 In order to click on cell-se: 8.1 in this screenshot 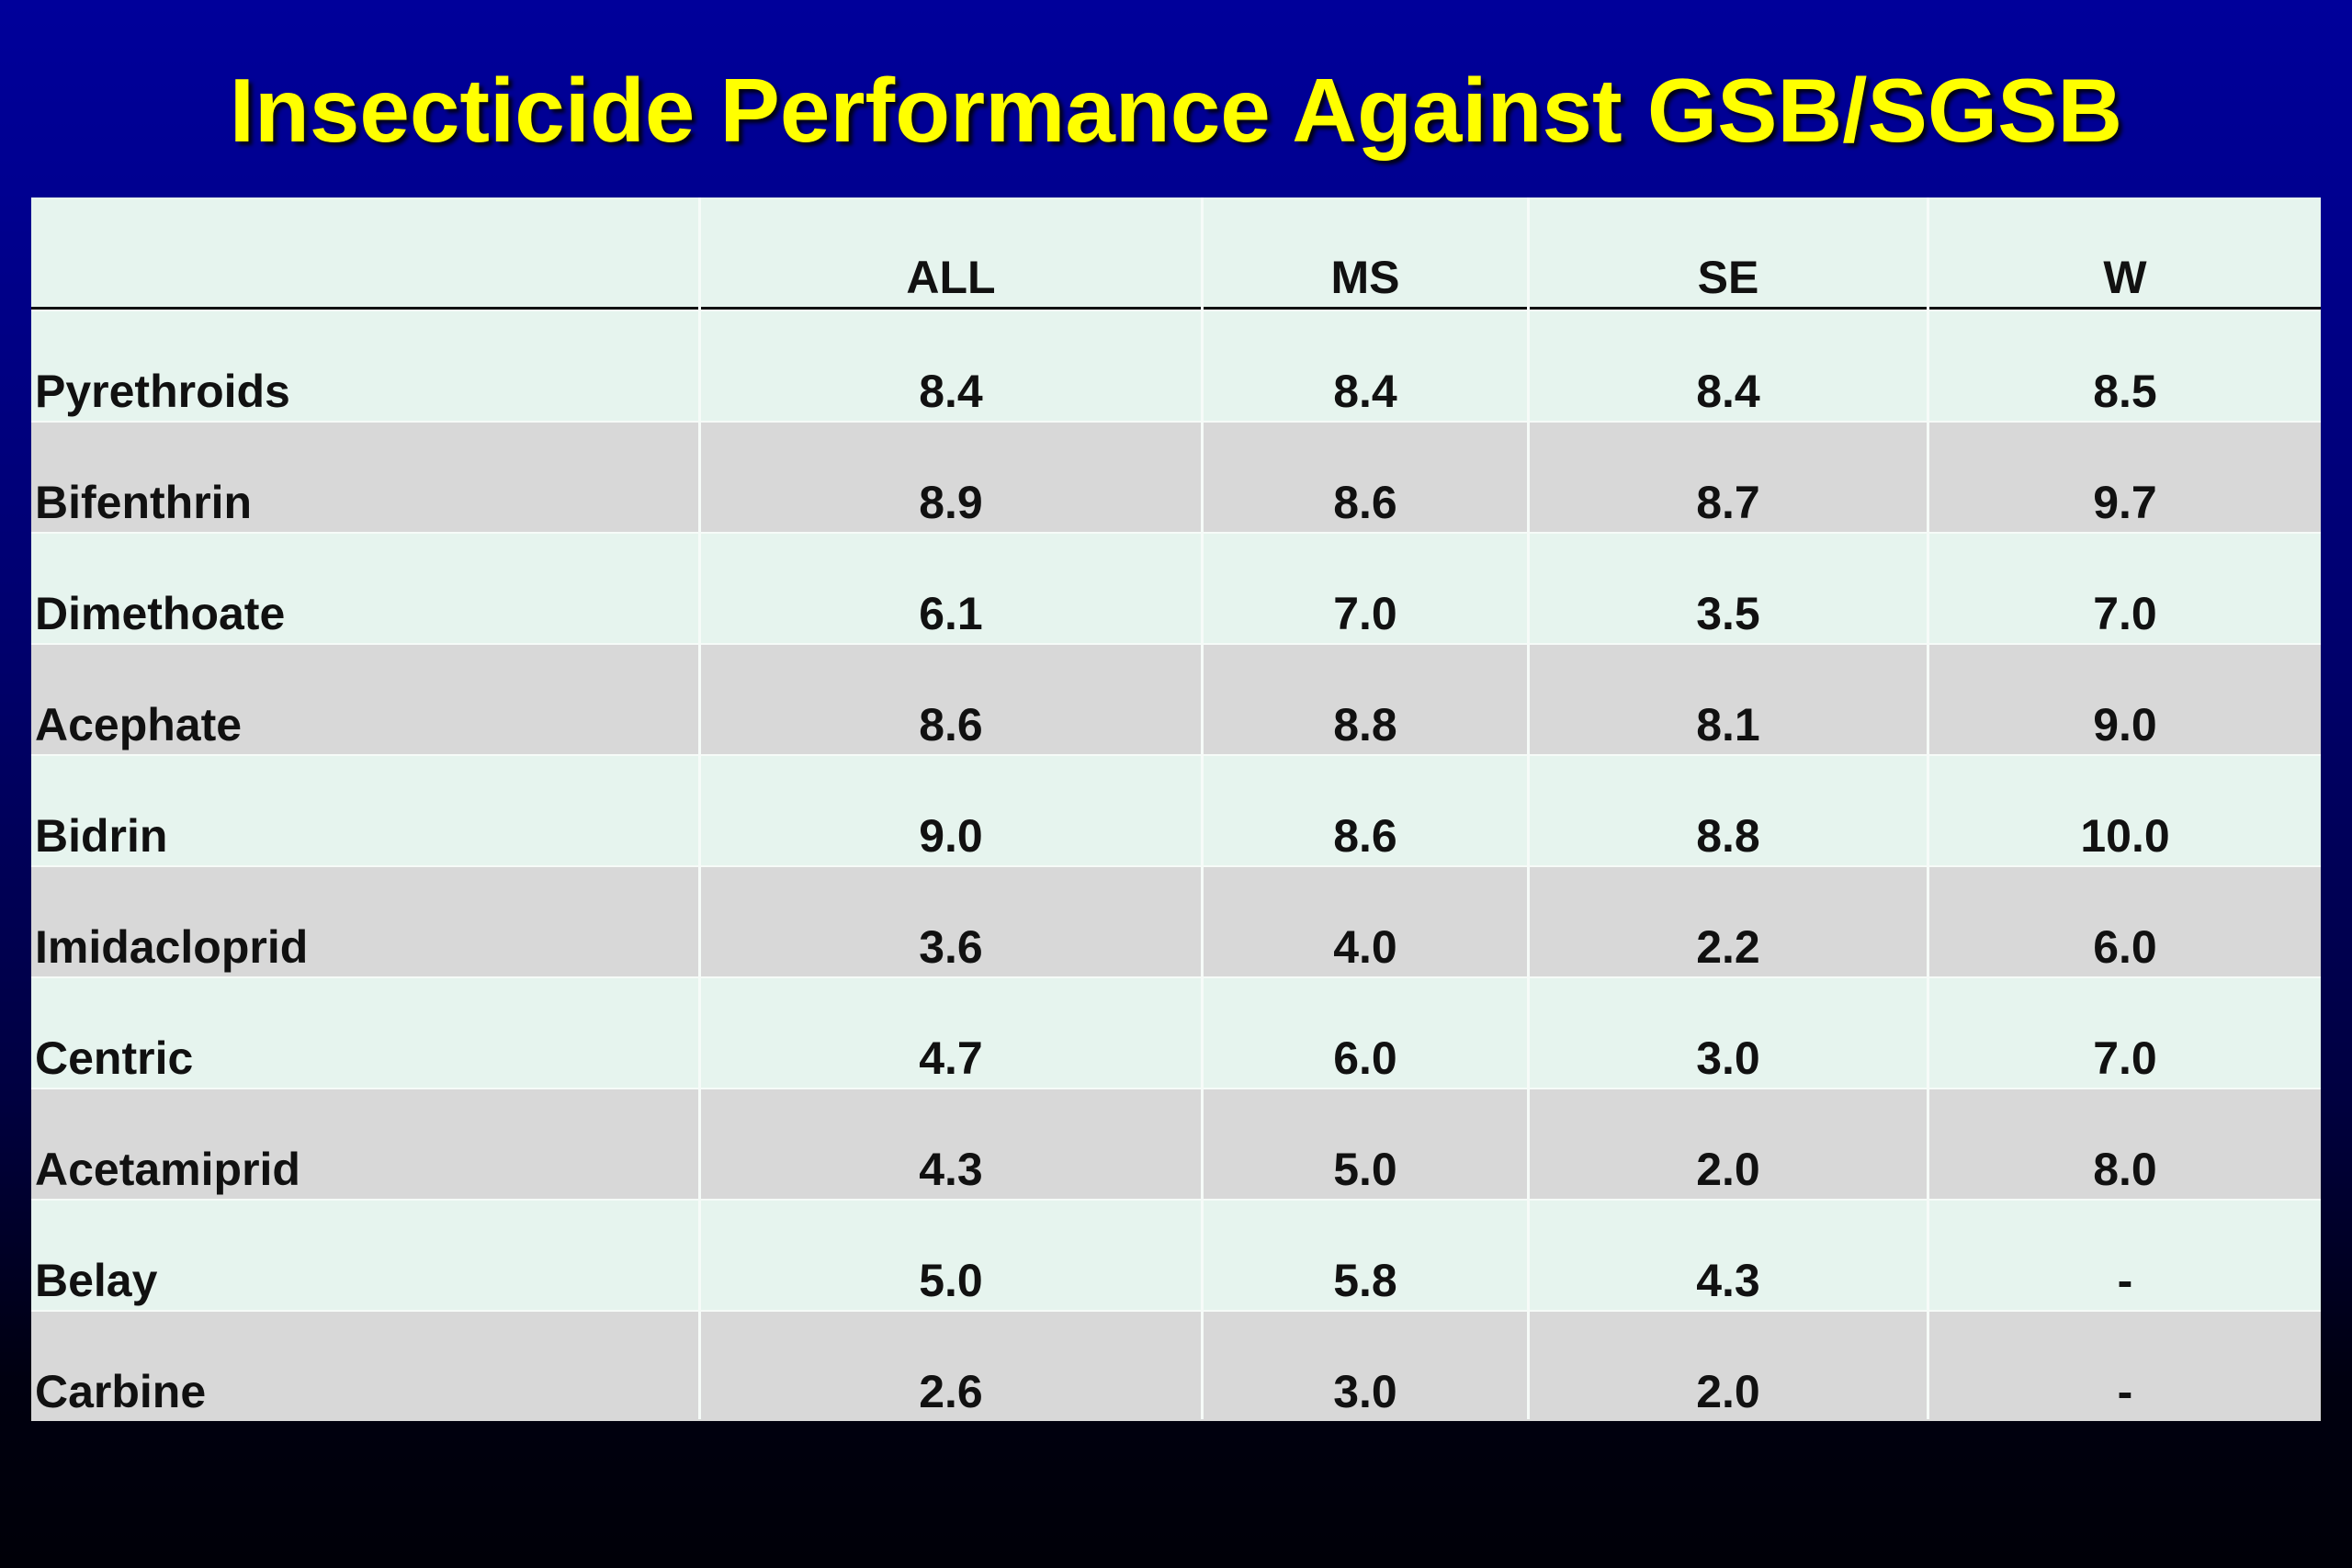, I will do `click(1728, 724)`.